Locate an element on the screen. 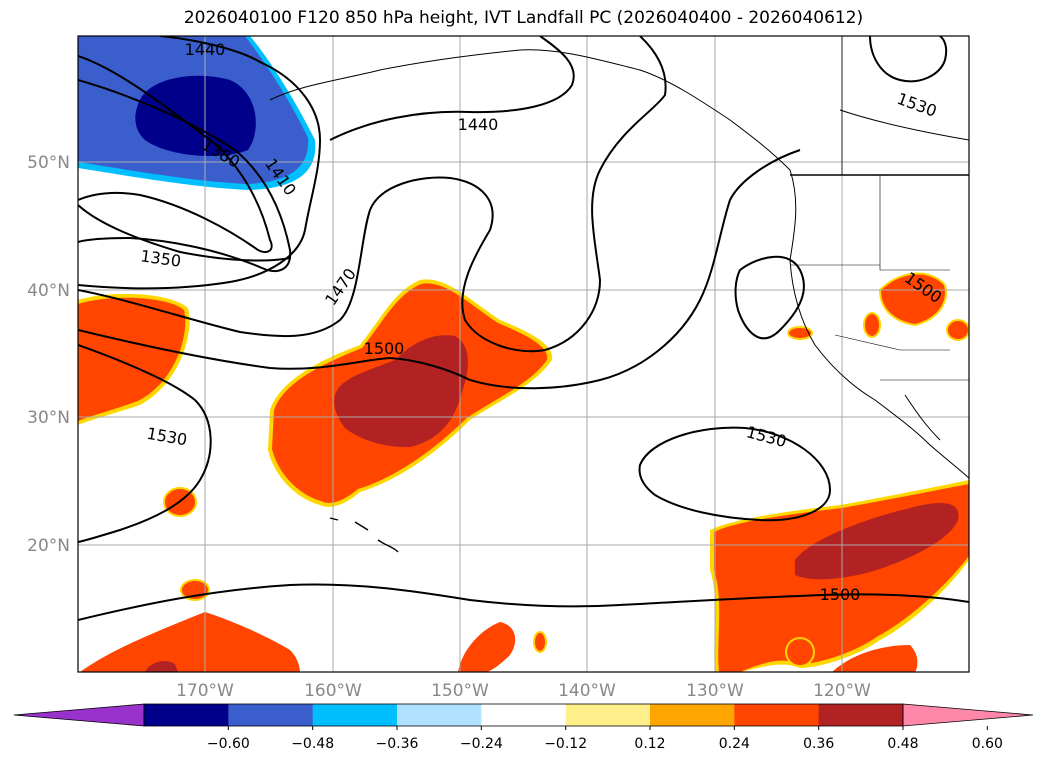 This screenshot has width=1047, height=765. lat-label-30n: 30°N is located at coordinates (48, 418).